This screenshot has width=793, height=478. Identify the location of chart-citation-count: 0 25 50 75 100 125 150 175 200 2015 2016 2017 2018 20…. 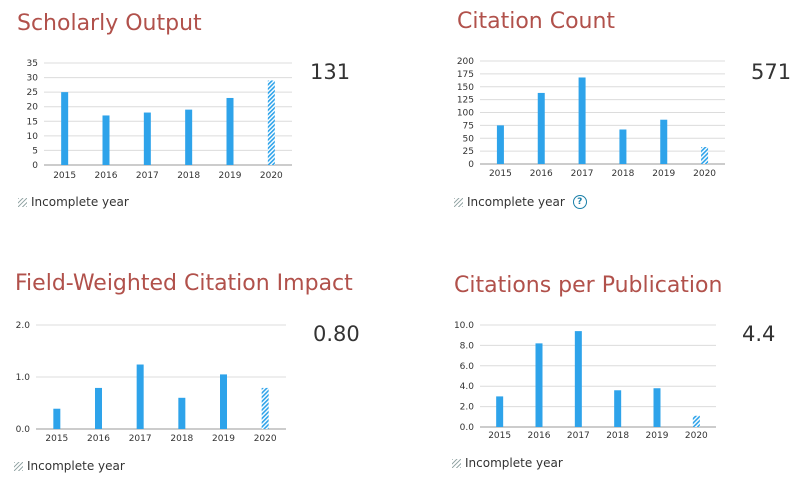
(591, 118).